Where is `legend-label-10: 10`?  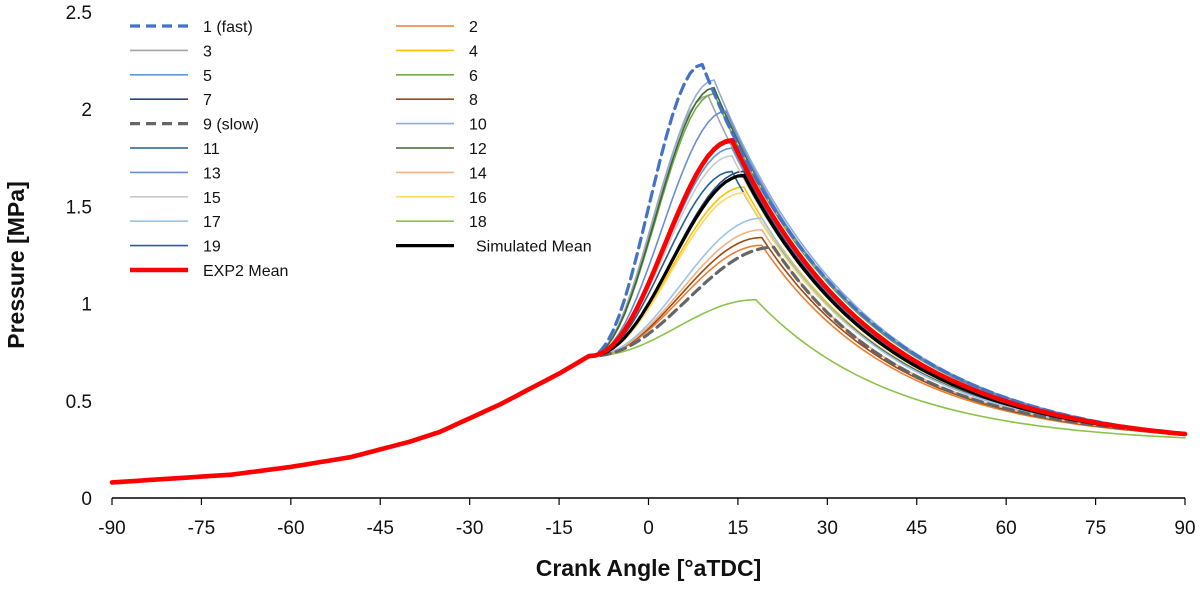 legend-label-10: 10 is located at coordinates (478, 125).